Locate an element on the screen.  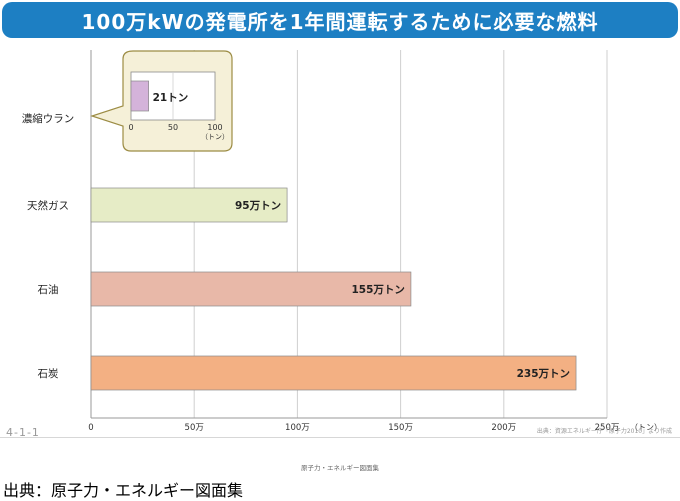
x-tick-label: 0 is located at coordinates (90, 428).